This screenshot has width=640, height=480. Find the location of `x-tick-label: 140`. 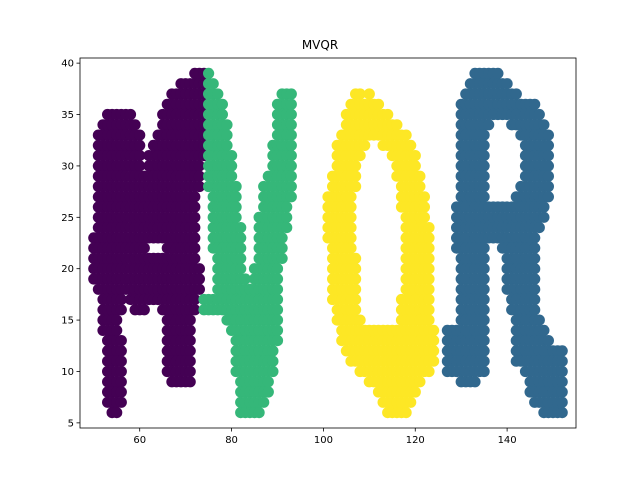

x-tick-label: 140 is located at coordinates (507, 440).